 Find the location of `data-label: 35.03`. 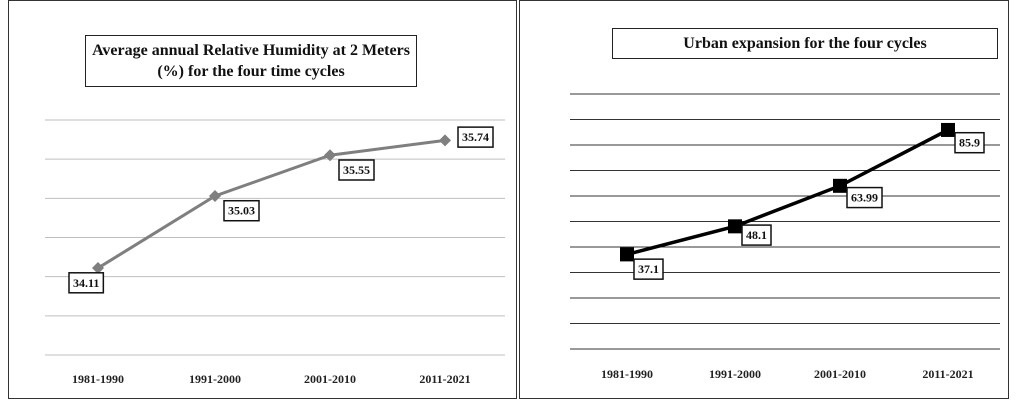

data-label: 35.03 is located at coordinates (241, 210).